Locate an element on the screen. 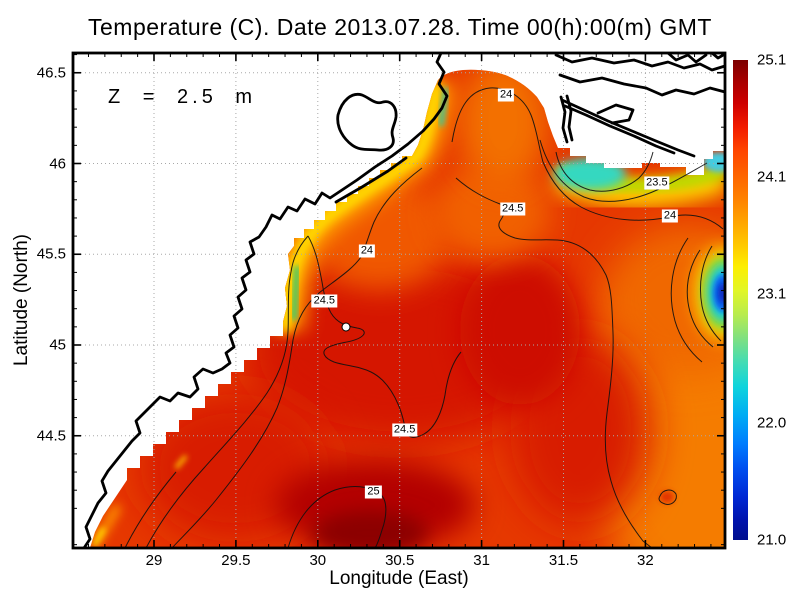 This screenshot has width=800, height=600. y-axis-label: Latitude (North) is located at coordinates (21, 300).